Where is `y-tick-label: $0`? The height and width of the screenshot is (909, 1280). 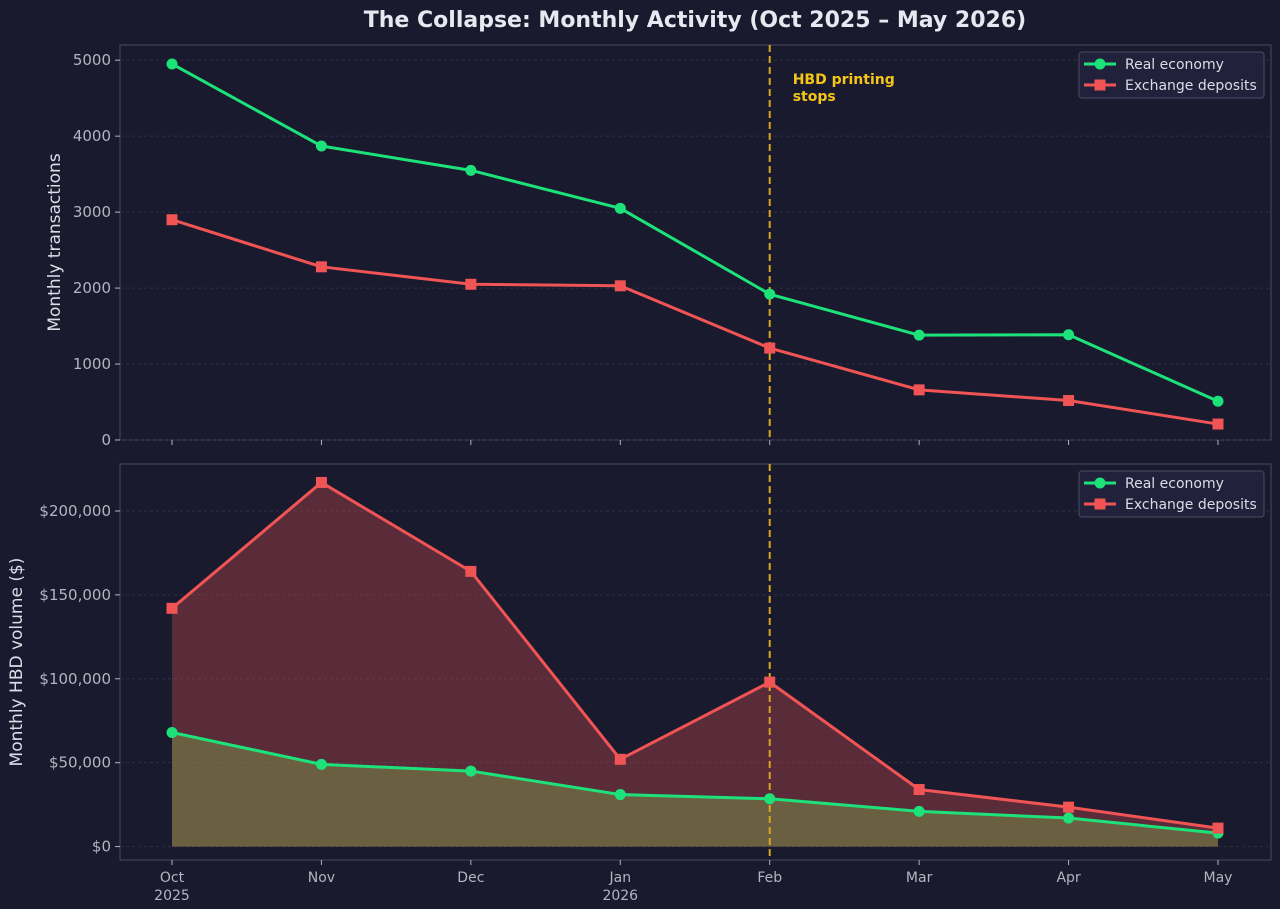 y-tick-label: $0 is located at coordinates (101, 847).